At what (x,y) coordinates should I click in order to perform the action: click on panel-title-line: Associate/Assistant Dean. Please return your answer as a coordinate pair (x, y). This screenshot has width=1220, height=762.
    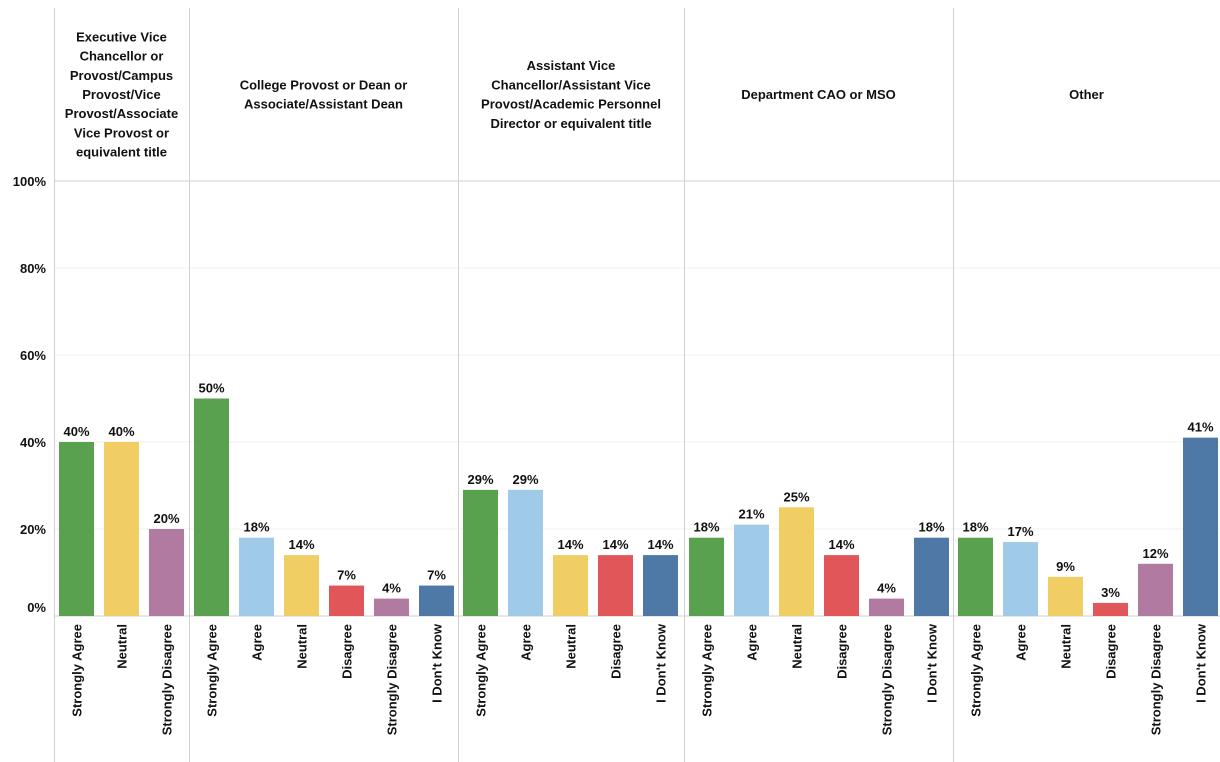
    Looking at the image, I should click on (323, 104).